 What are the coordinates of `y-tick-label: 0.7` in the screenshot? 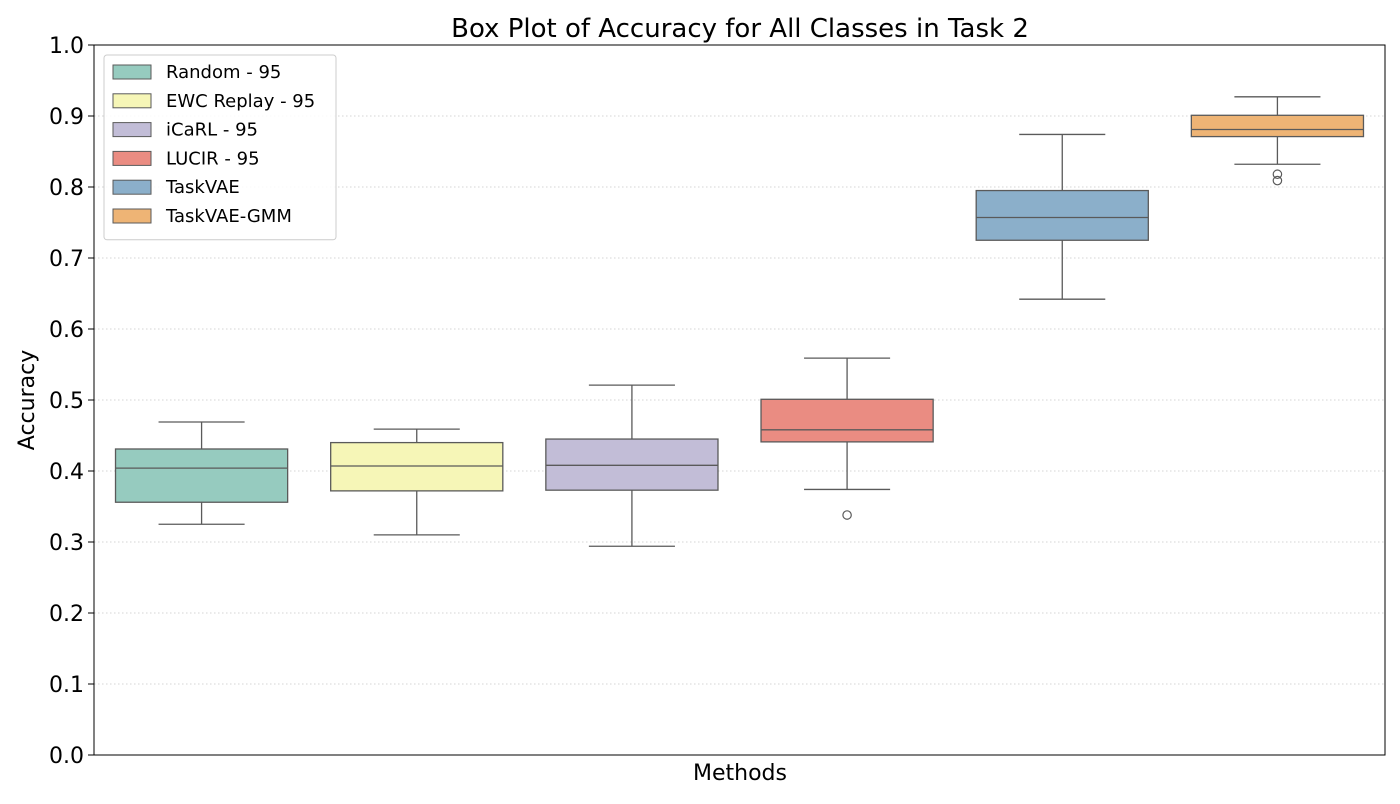 It's located at (66, 259).